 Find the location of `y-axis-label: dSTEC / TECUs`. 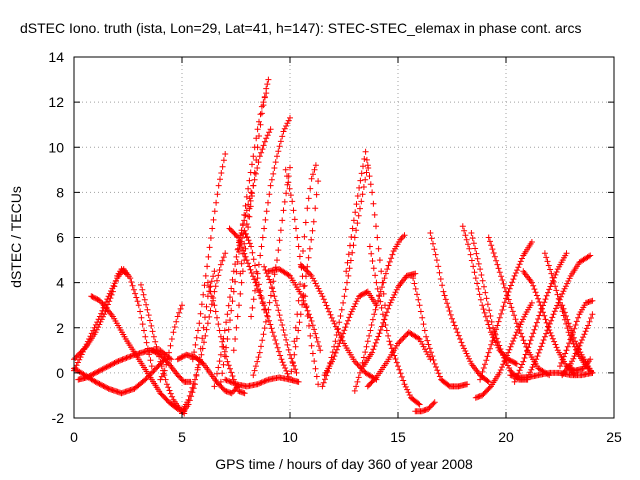

y-axis-label: dSTEC / TECUs is located at coordinates (16, 237).